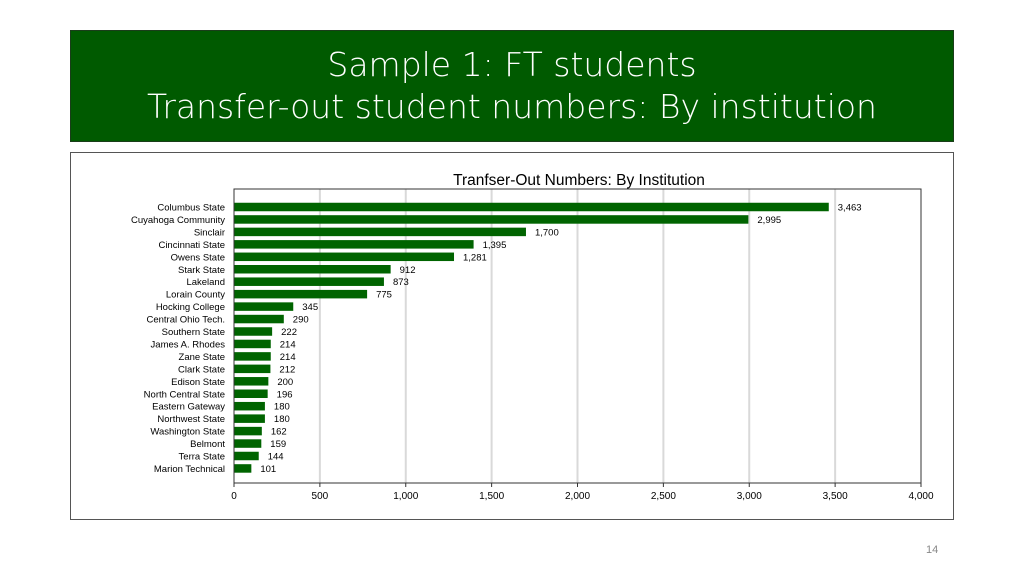 The image size is (1024, 576). What do you see at coordinates (201, 369) in the screenshot?
I see `category-label: Clark State` at bounding box center [201, 369].